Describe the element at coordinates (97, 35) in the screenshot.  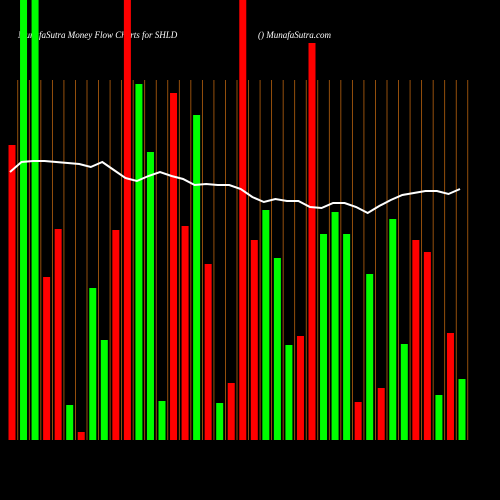
I see `chart-title: MunafaSutra Money Flow Charts for SHLD` at that location.